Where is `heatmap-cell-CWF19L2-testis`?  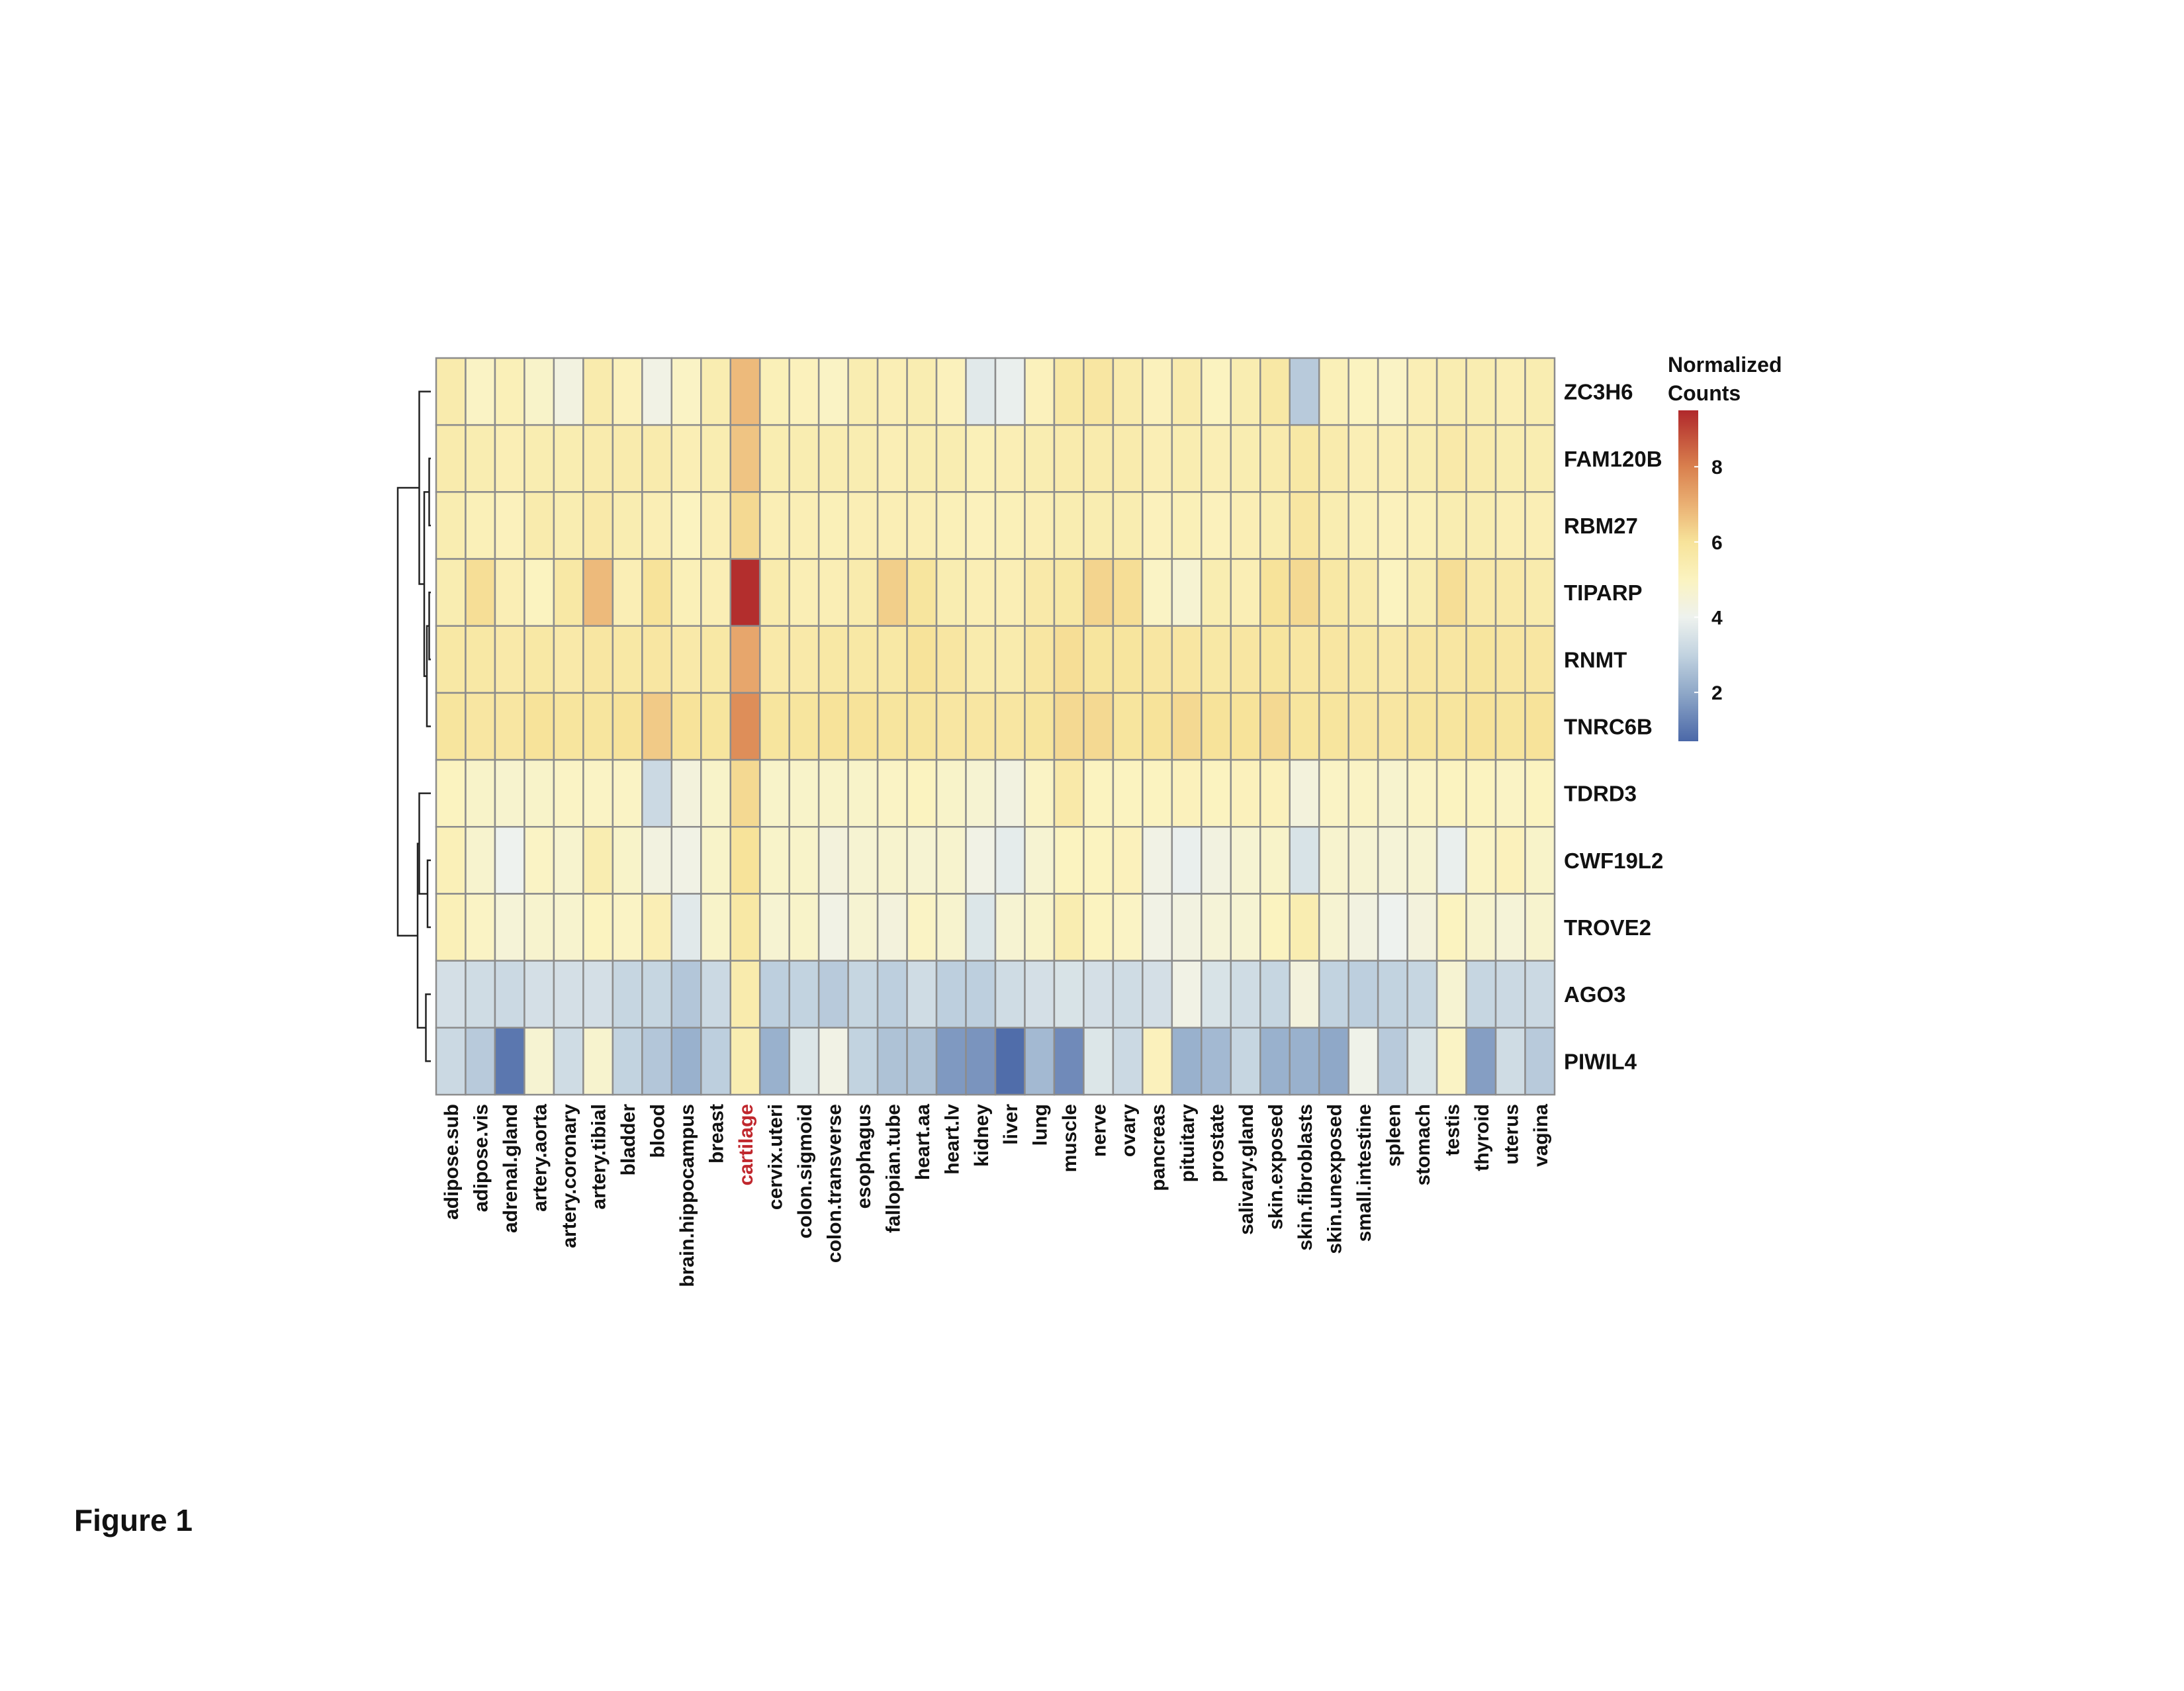
heatmap-cell-CWF19L2-testis is located at coordinates (1451, 860).